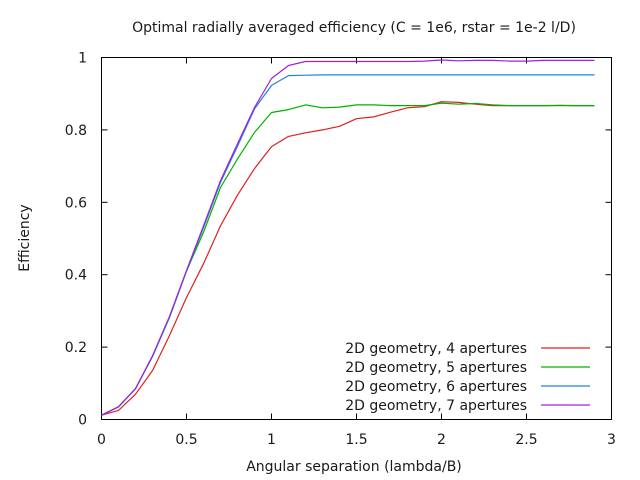 This screenshot has height=480, width=640. Describe the element at coordinates (76, 348) in the screenshot. I see `y-tick-label: 0.2` at that location.